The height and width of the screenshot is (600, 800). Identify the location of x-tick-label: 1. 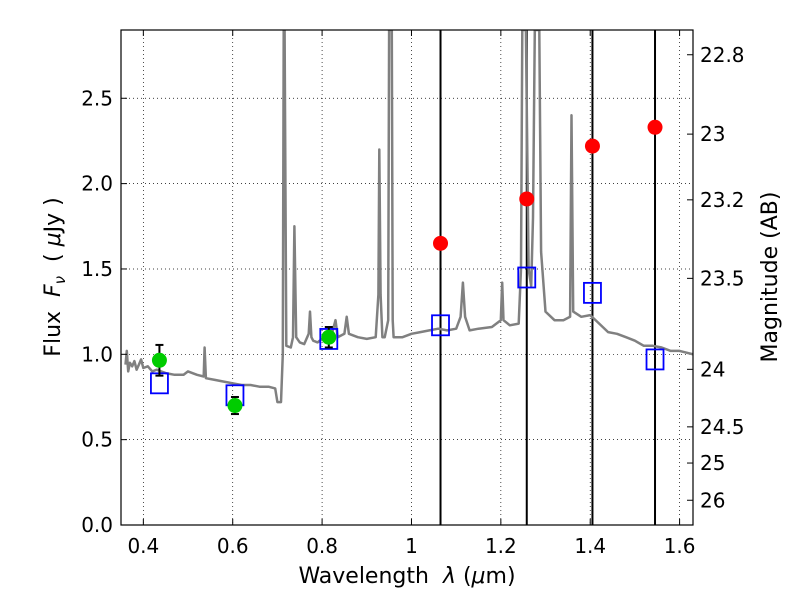
(411, 546).